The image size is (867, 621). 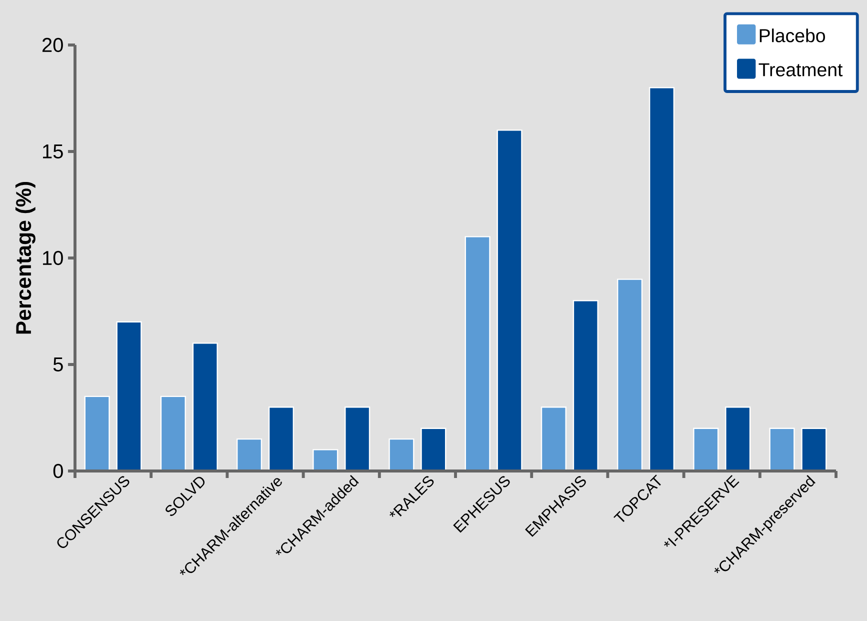 I want to click on legend-label: Treatment, so click(x=800, y=69).